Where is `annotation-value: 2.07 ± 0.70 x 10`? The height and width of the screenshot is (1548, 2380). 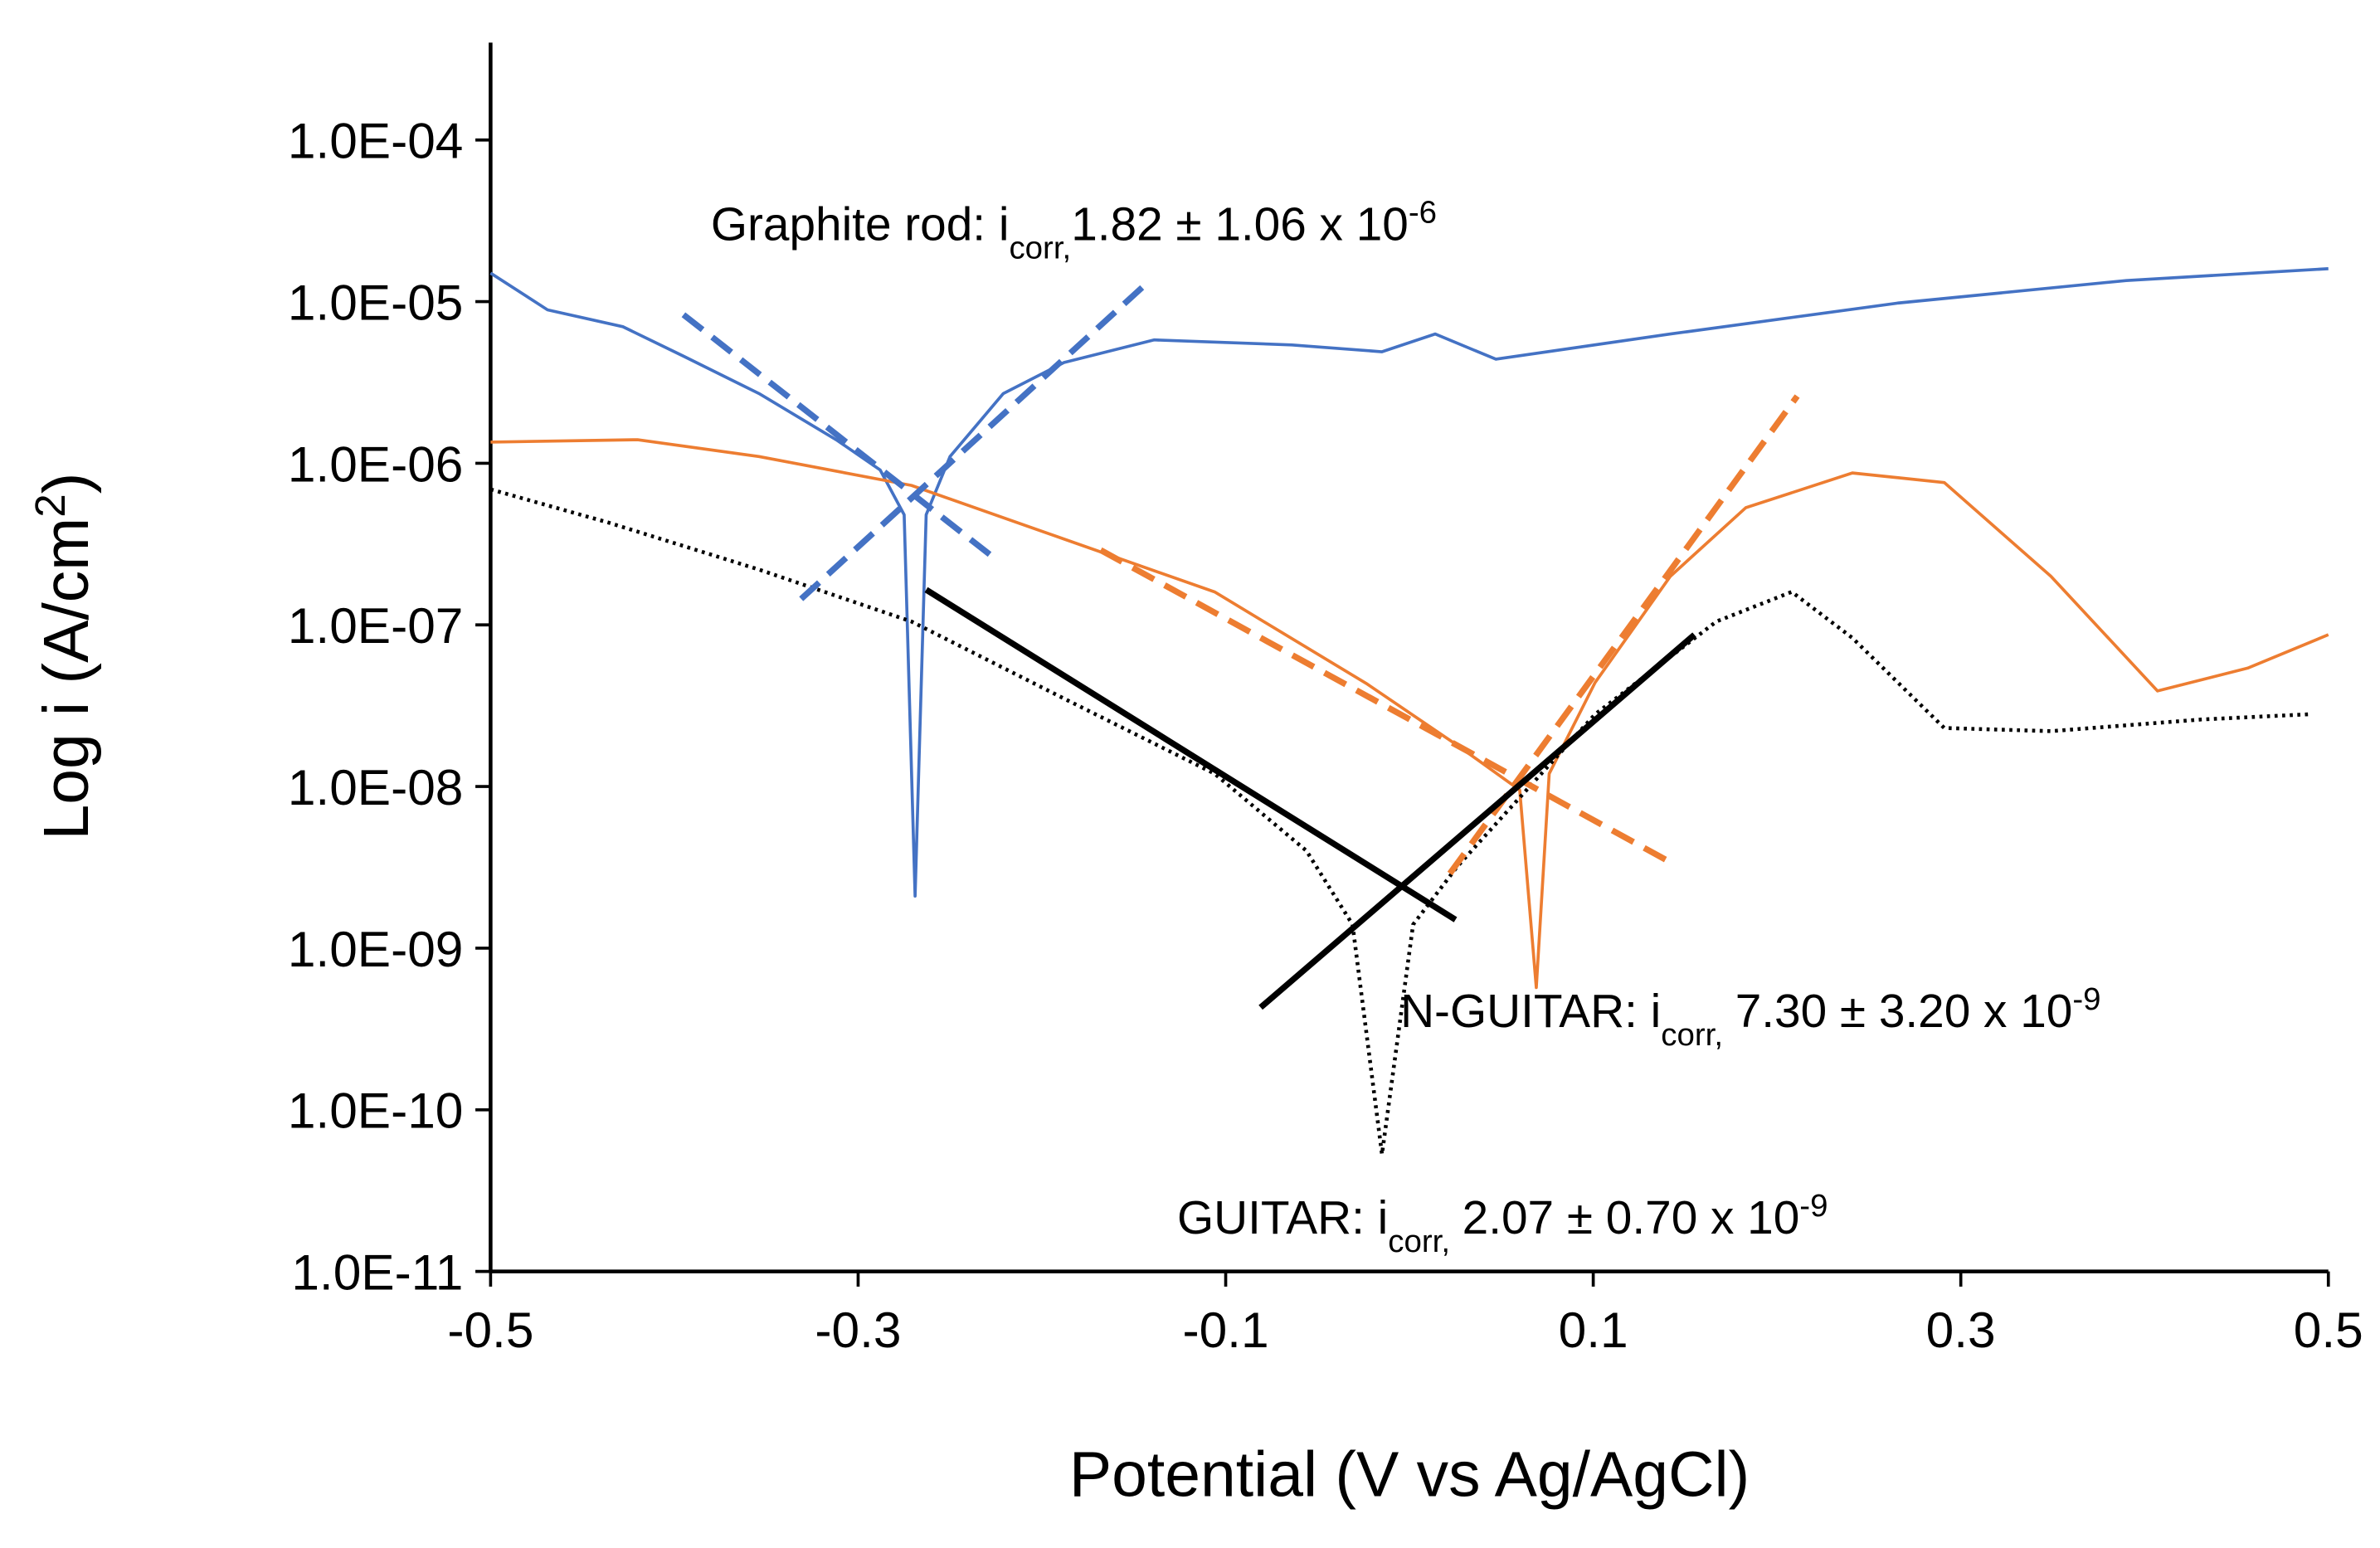 annotation-value: 2.07 ± 0.70 x 10 is located at coordinates (1631, 1218).